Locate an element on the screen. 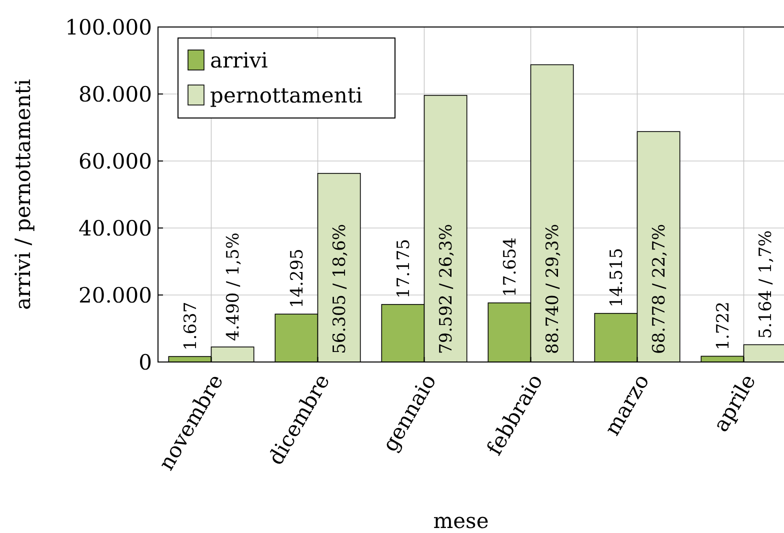 Image resolution: width=784 pixels, height=533 pixels. y-axis-title: arrivi / pernottamenti is located at coordinates (23, 194).